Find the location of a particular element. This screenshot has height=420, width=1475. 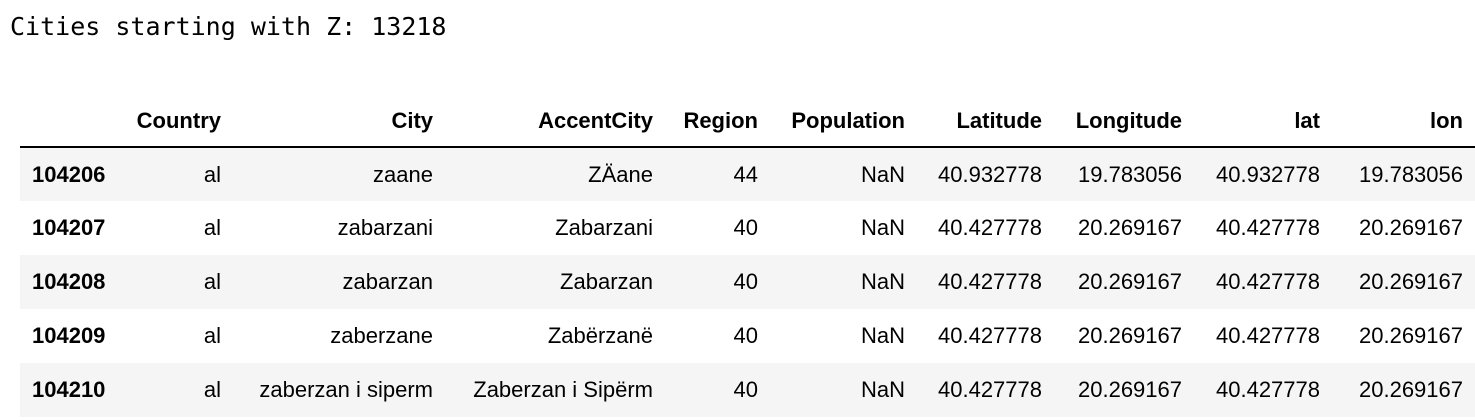

cell-lat: 40.932778 is located at coordinates (1268, 174).